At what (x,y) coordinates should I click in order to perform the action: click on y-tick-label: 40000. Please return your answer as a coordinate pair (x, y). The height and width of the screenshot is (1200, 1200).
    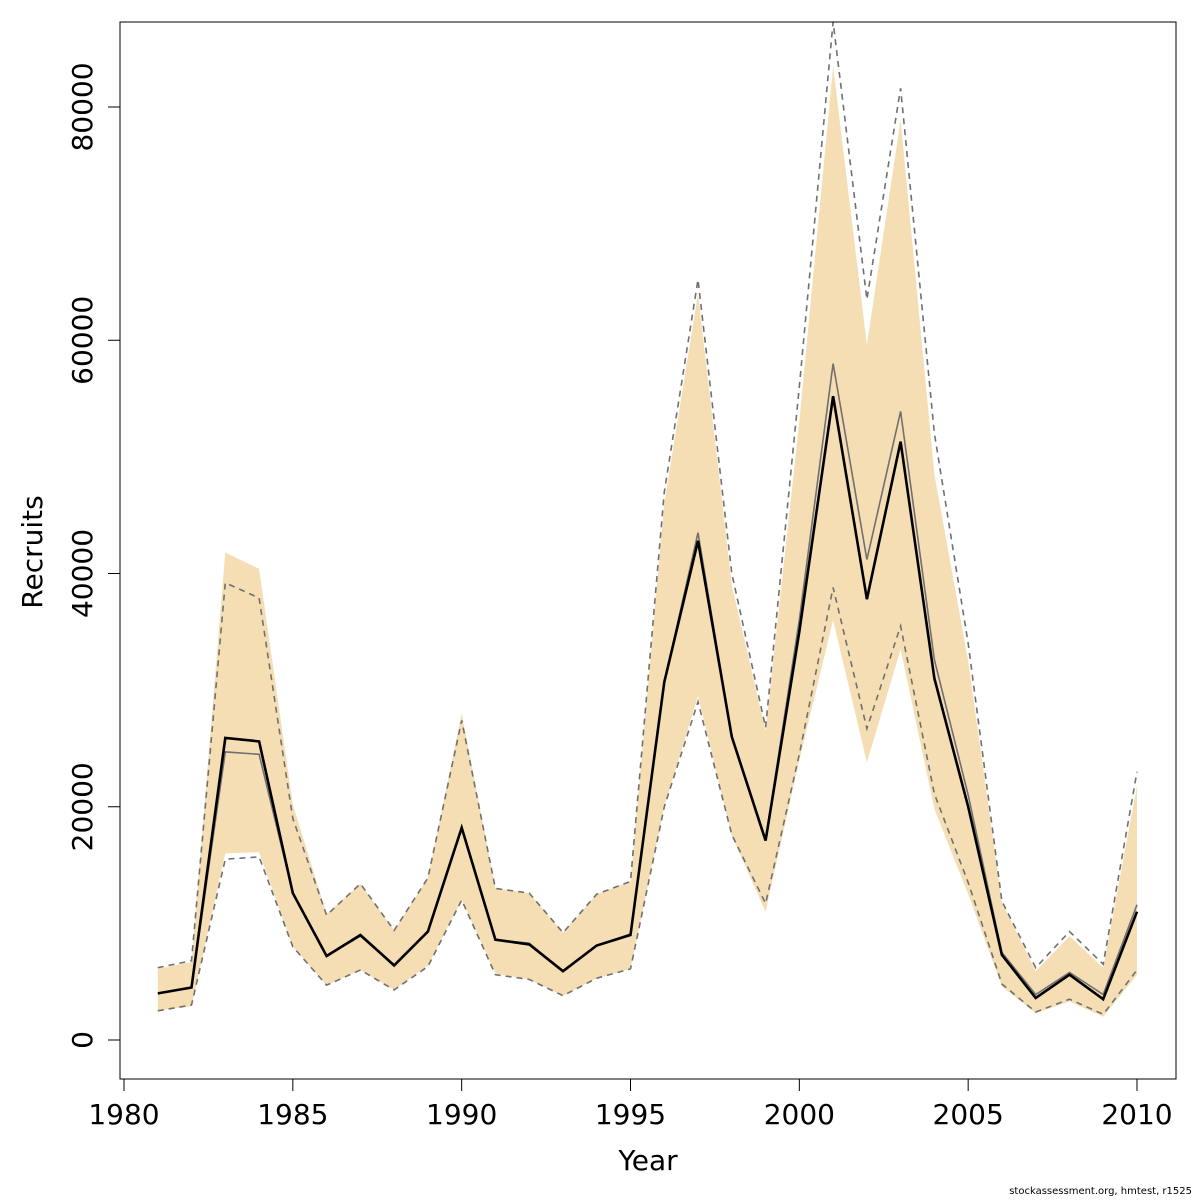
    Looking at the image, I should click on (82, 573).